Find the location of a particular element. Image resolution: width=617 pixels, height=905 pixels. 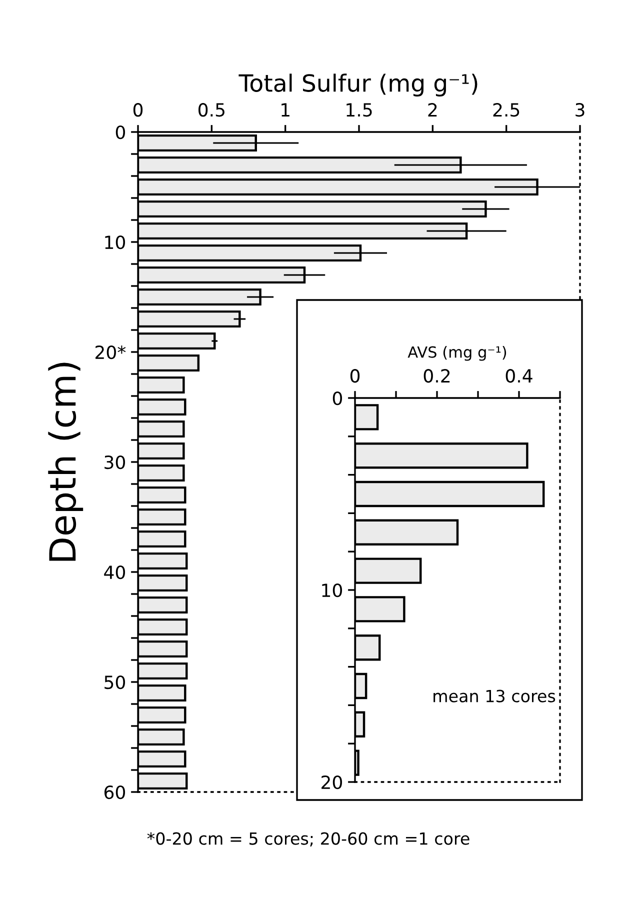

x-tick-label: 1.5 is located at coordinates (359, 110).